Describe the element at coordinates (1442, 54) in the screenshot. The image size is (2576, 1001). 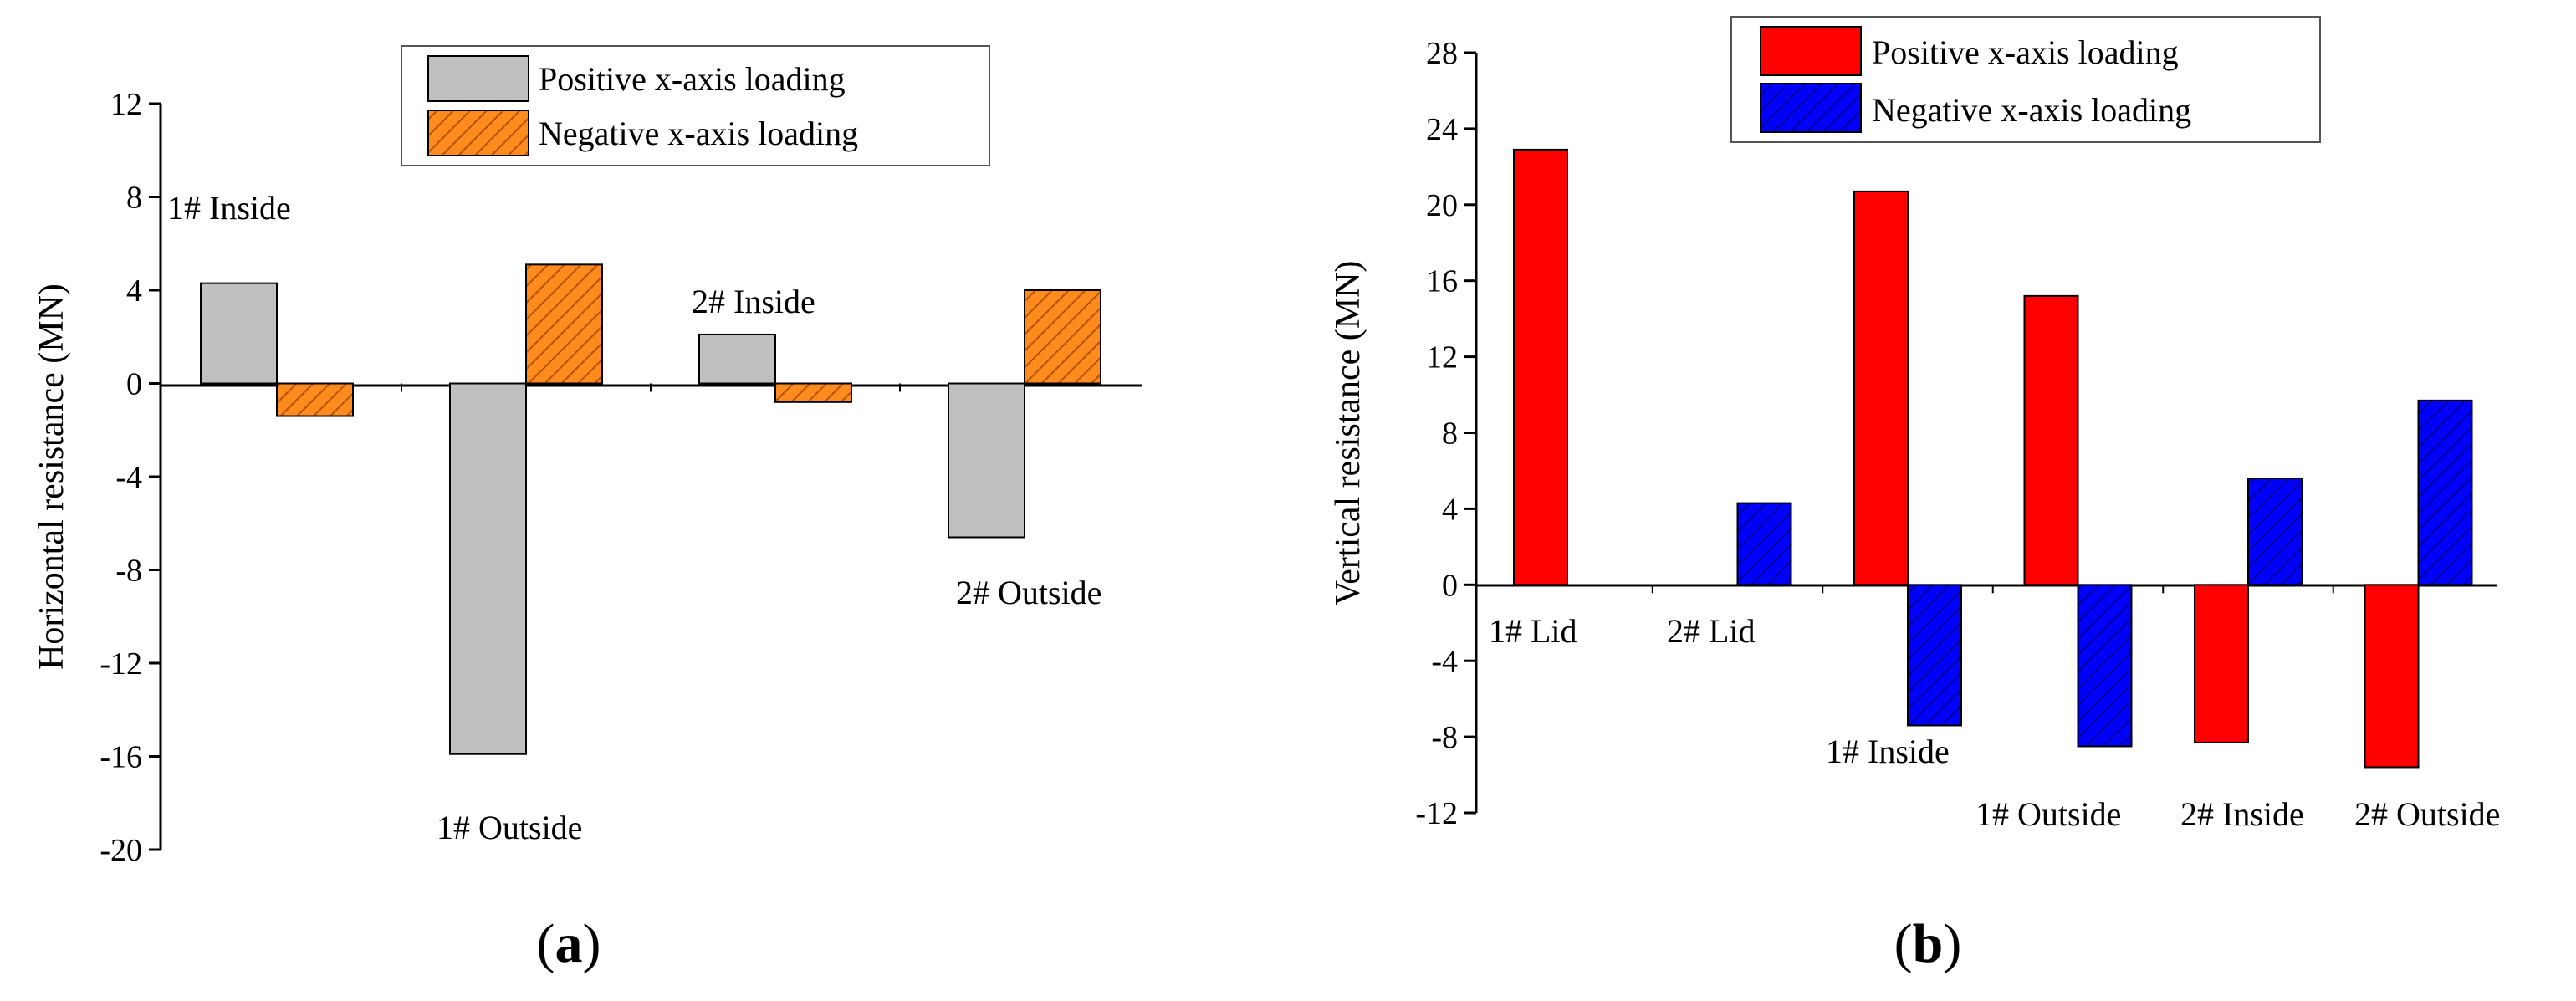
I see `panel-b-y-tick-label: 28` at that location.